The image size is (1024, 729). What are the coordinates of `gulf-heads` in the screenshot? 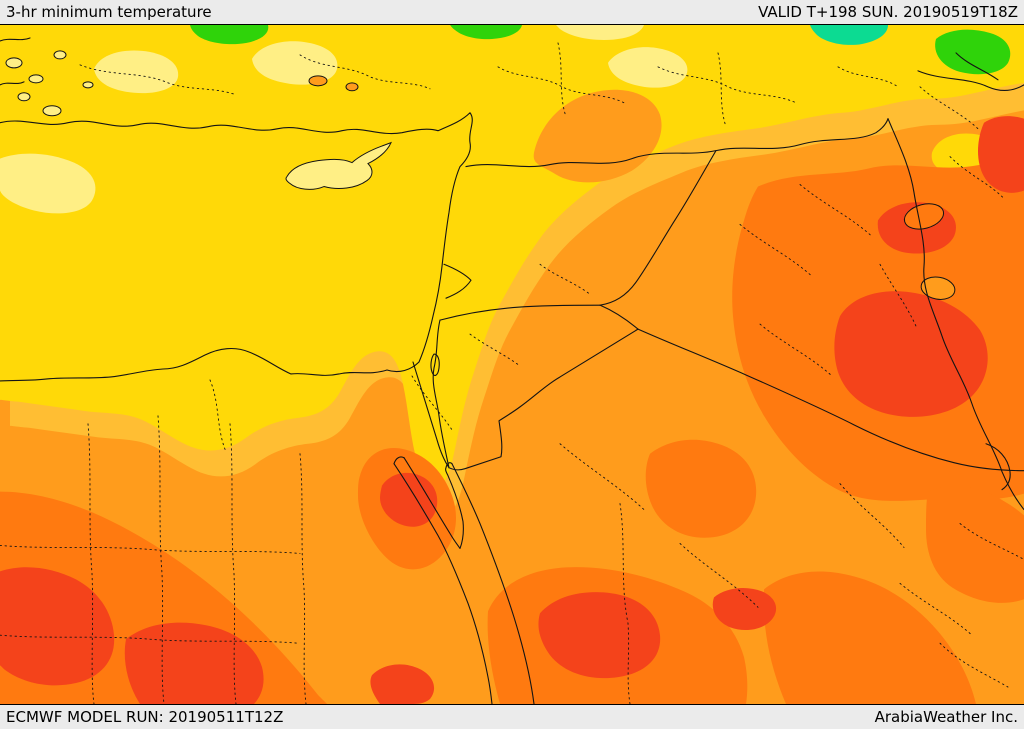 It's located at (423, 462).